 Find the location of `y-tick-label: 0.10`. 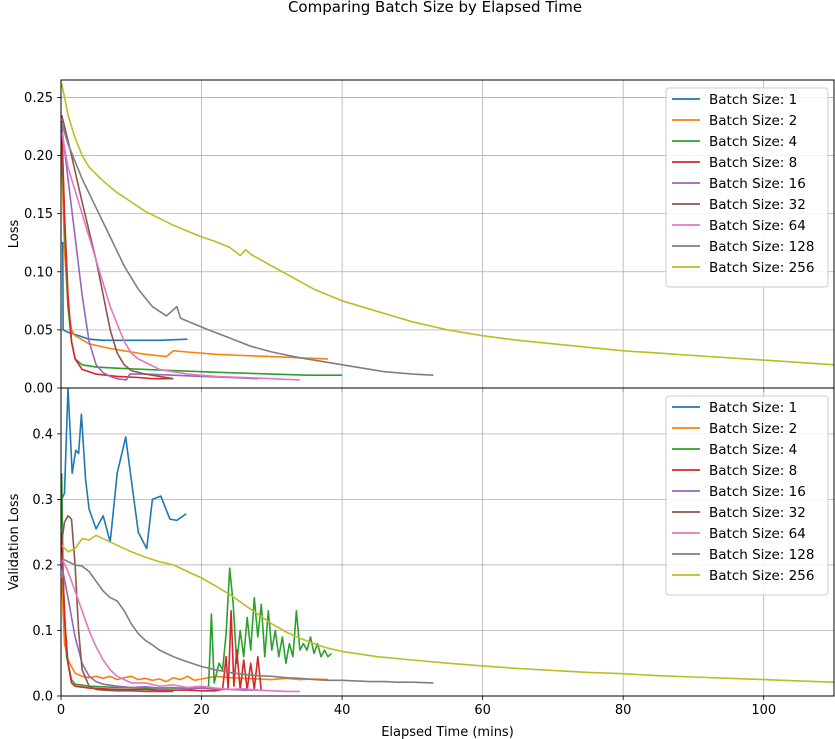

y-tick-label: 0.10 is located at coordinates (38, 272).